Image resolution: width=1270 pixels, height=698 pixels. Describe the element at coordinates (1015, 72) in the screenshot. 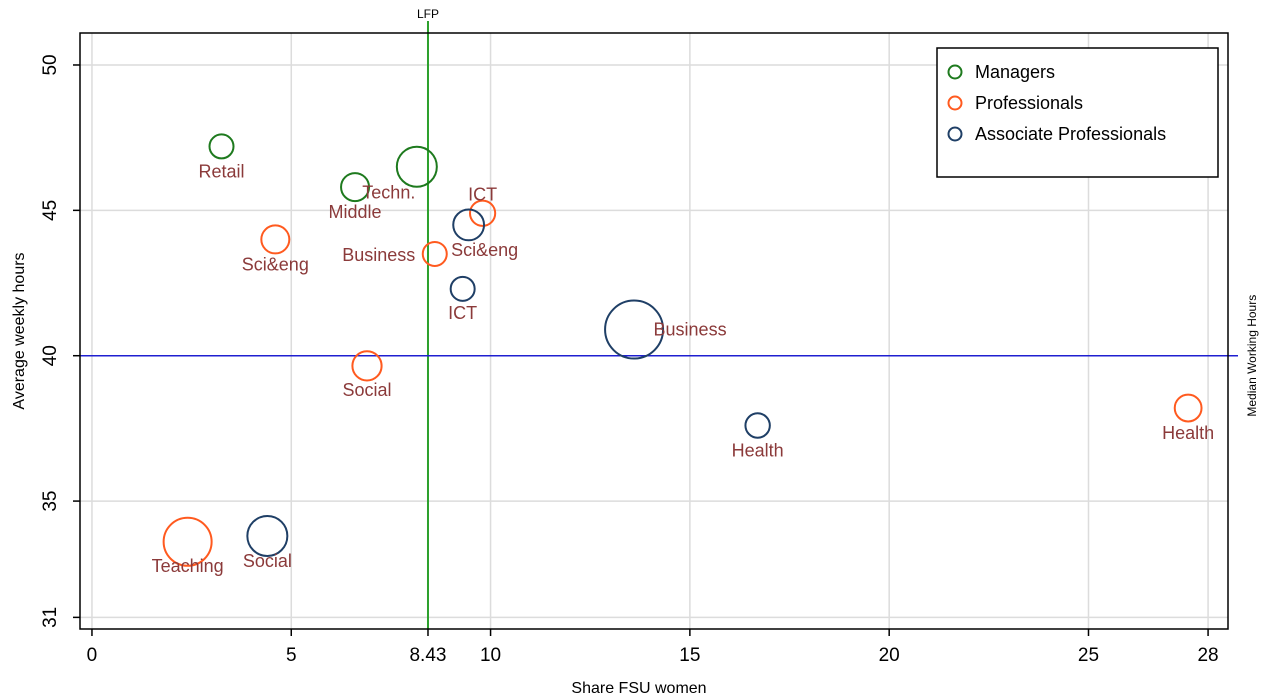

I see `legend-entry: Managers` at that location.